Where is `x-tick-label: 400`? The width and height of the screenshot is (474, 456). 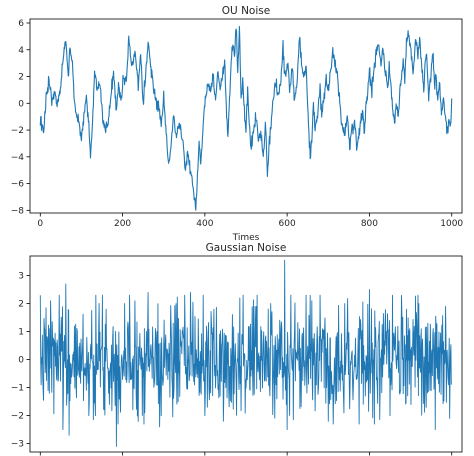
x-tick-label: 400 is located at coordinates (204, 224).